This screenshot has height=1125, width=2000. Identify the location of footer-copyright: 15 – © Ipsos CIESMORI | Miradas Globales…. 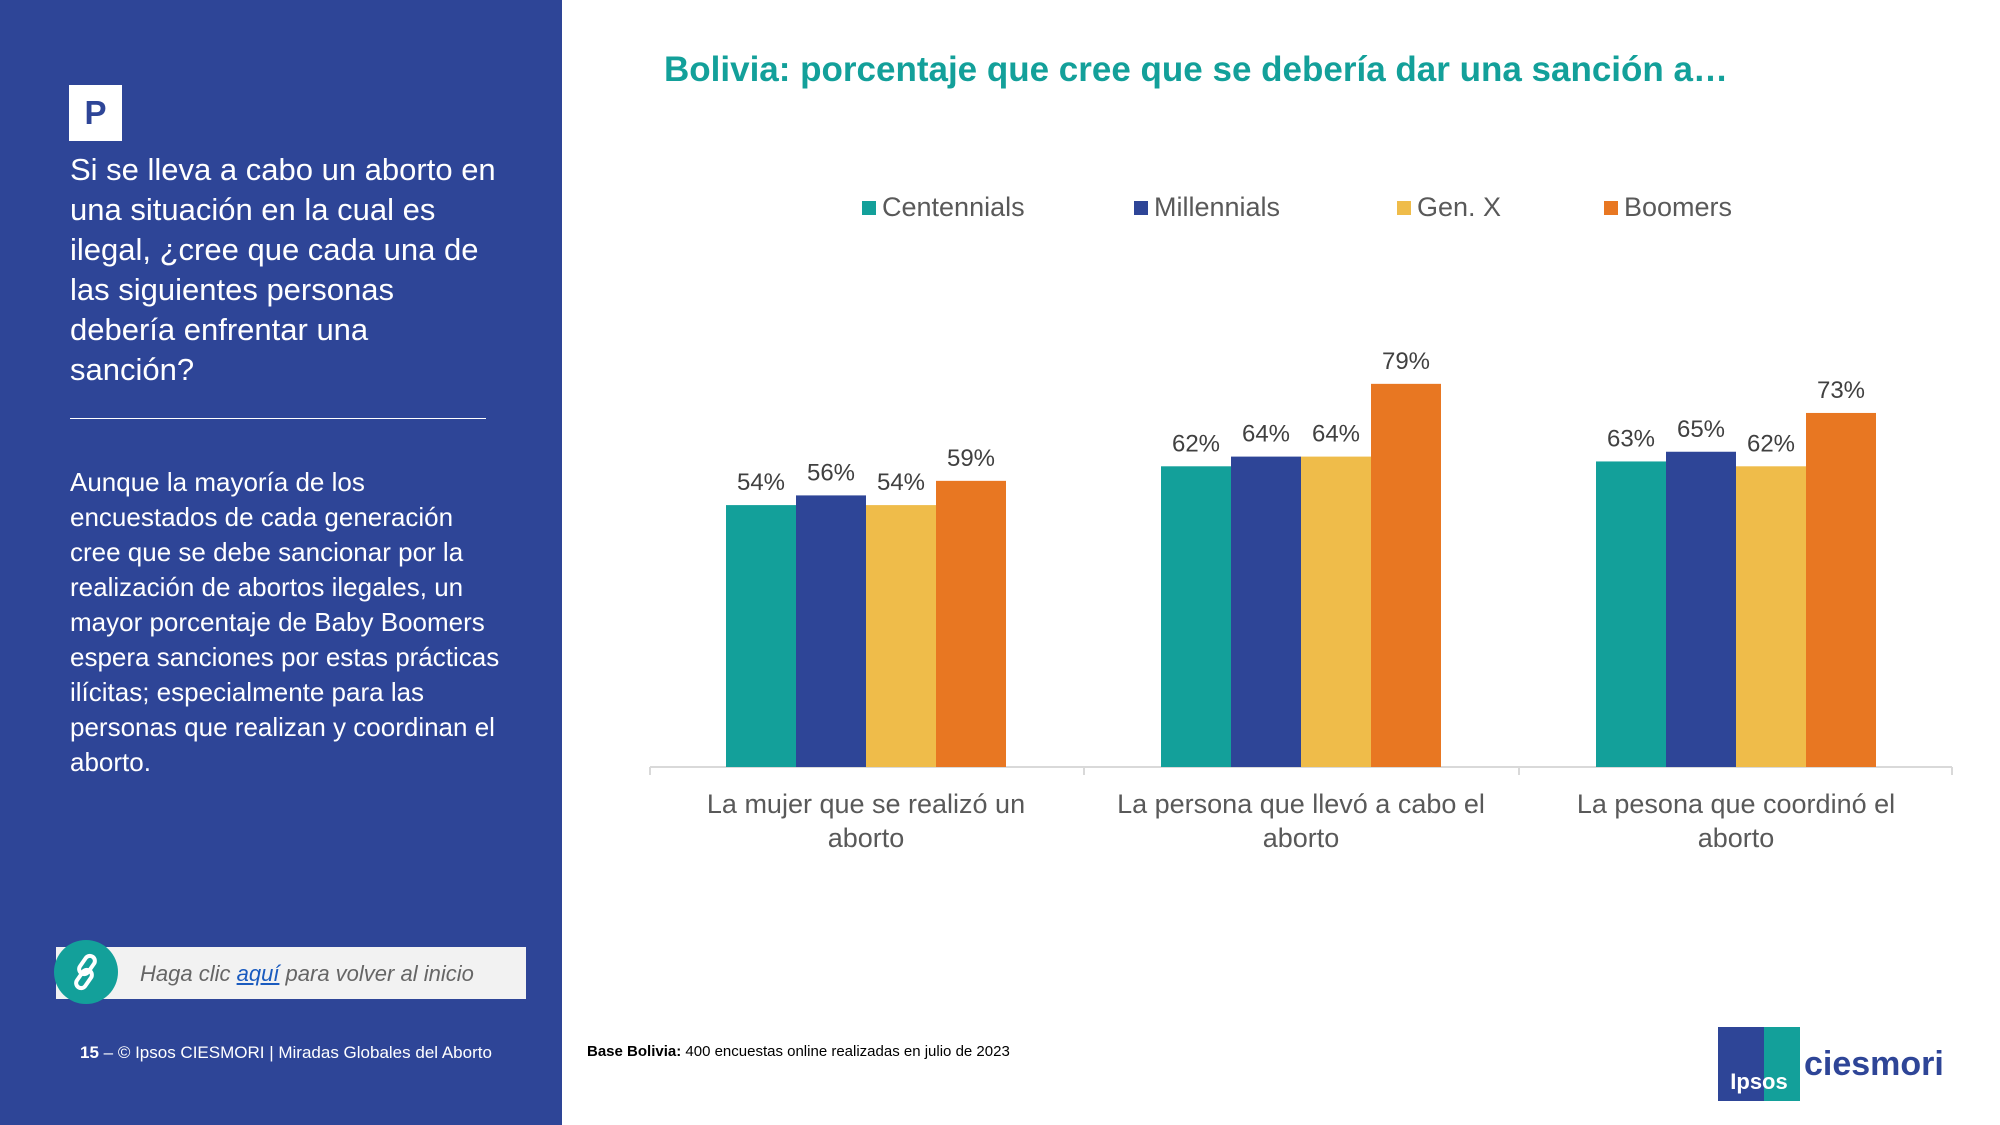
(286, 1053).